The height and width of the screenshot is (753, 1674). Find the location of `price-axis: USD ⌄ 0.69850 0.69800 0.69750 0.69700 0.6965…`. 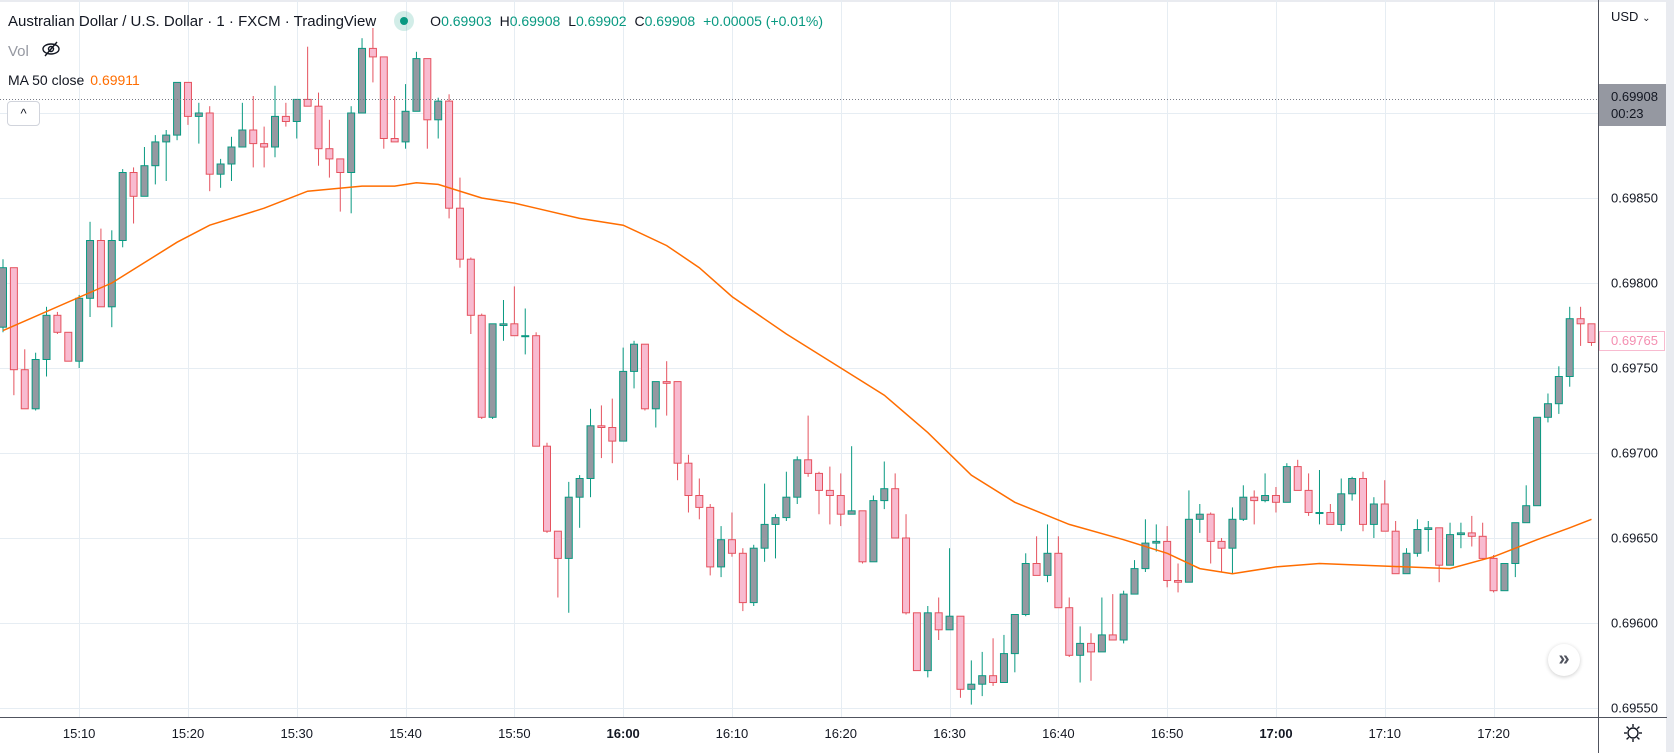

price-axis: USD ⌄ 0.69850 0.69800 0.69750 0.69700 0.6965… is located at coordinates (1632, 358).